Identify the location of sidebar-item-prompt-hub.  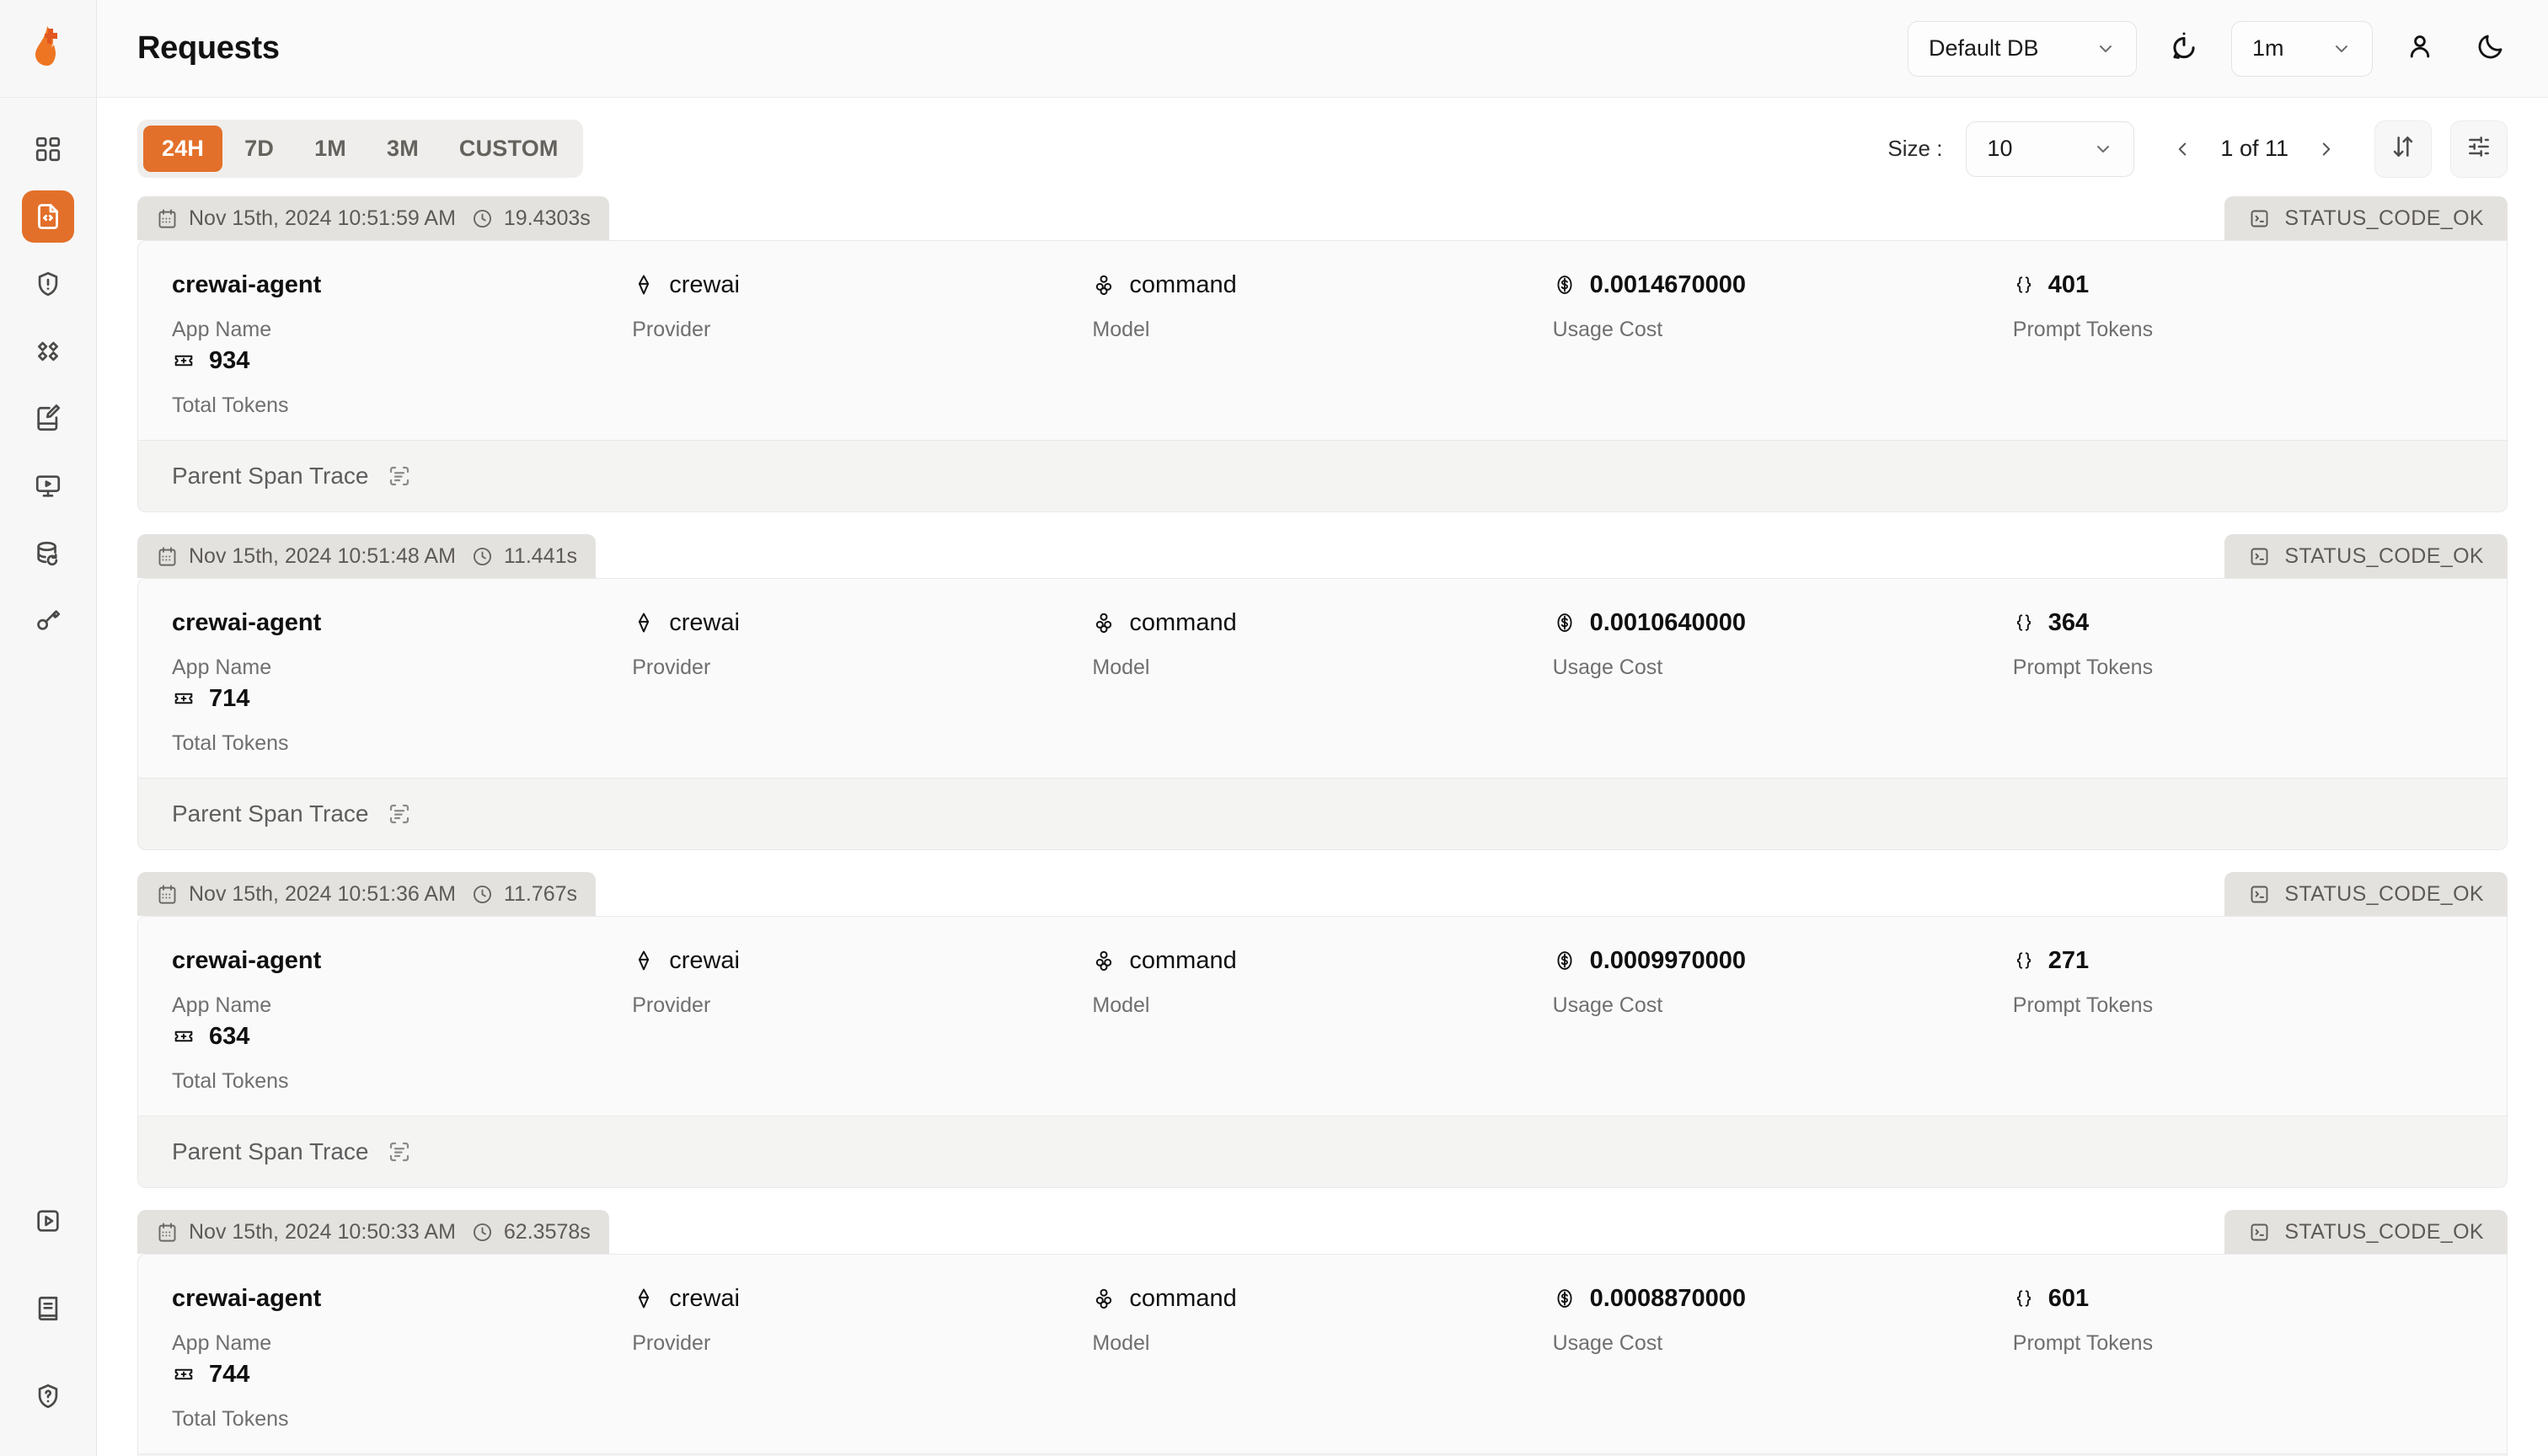
(48, 419).